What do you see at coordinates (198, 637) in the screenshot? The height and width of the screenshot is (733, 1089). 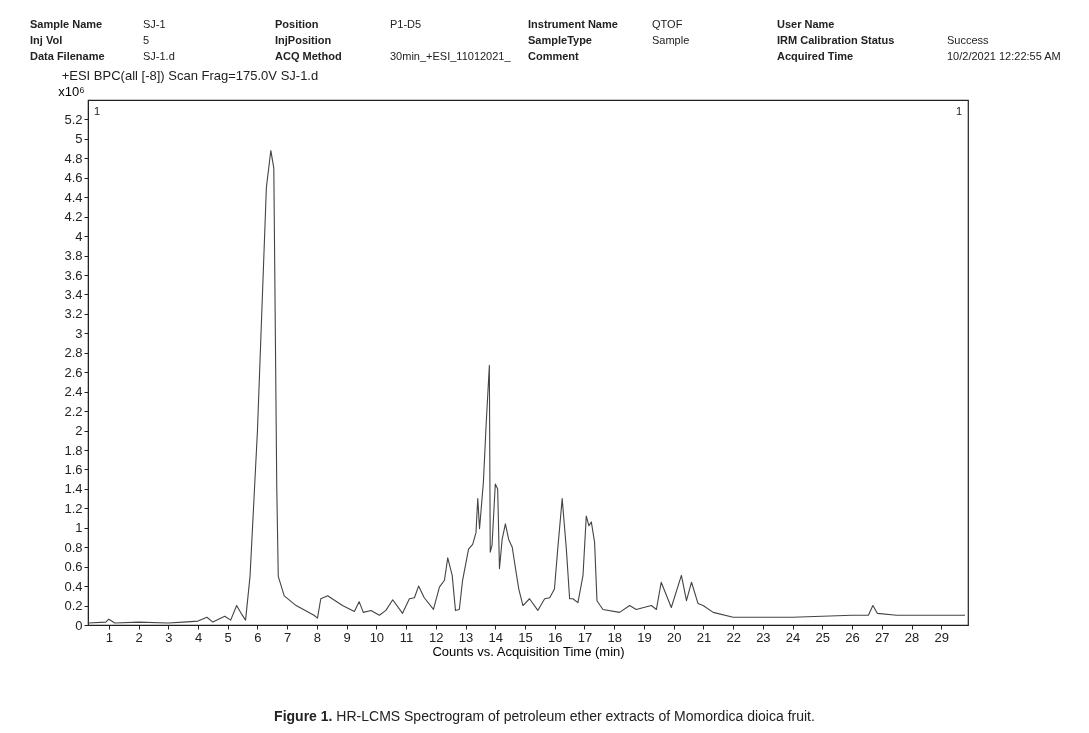 I see `x-tick-label: 4` at bounding box center [198, 637].